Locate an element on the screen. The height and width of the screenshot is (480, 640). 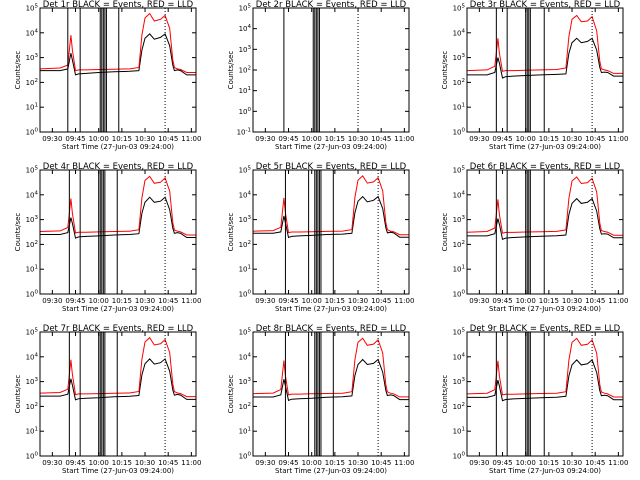
panel-title: Det 9r BLACK = Events, RED = LLD is located at coordinates (545, 329).